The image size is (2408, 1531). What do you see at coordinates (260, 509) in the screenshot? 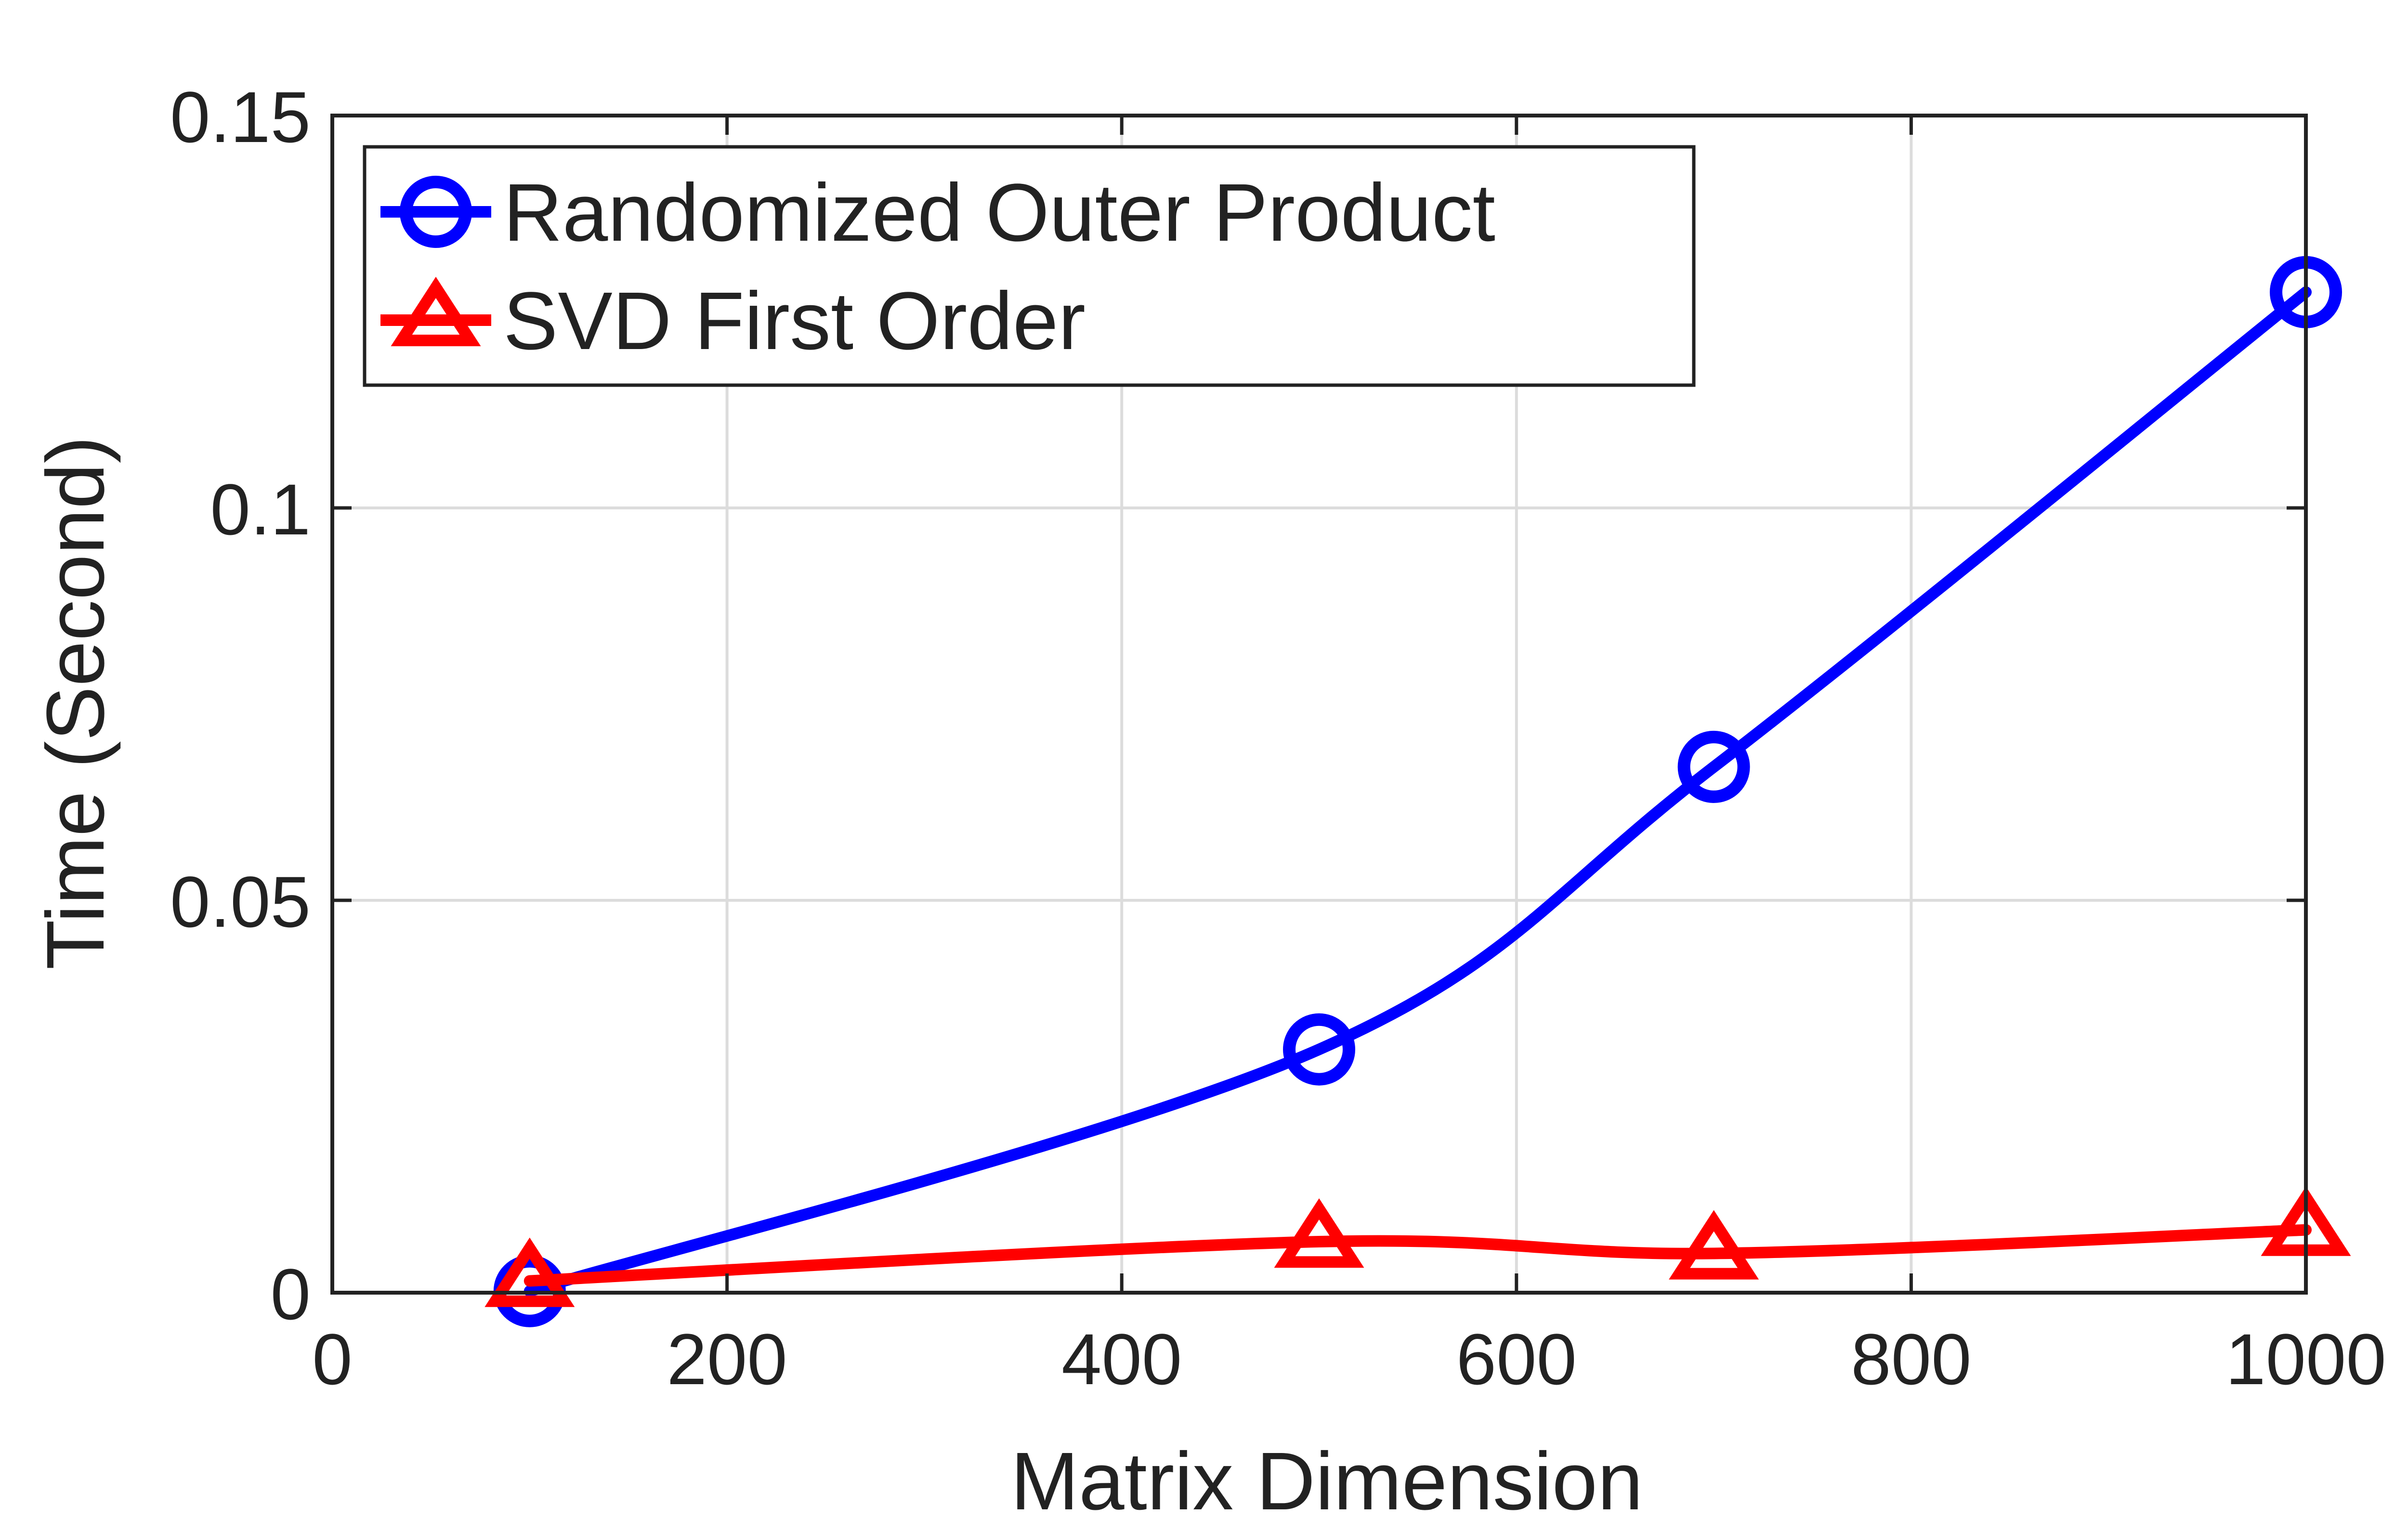
I see `y-tick-label: 0.1` at bounding box center [260, 509].